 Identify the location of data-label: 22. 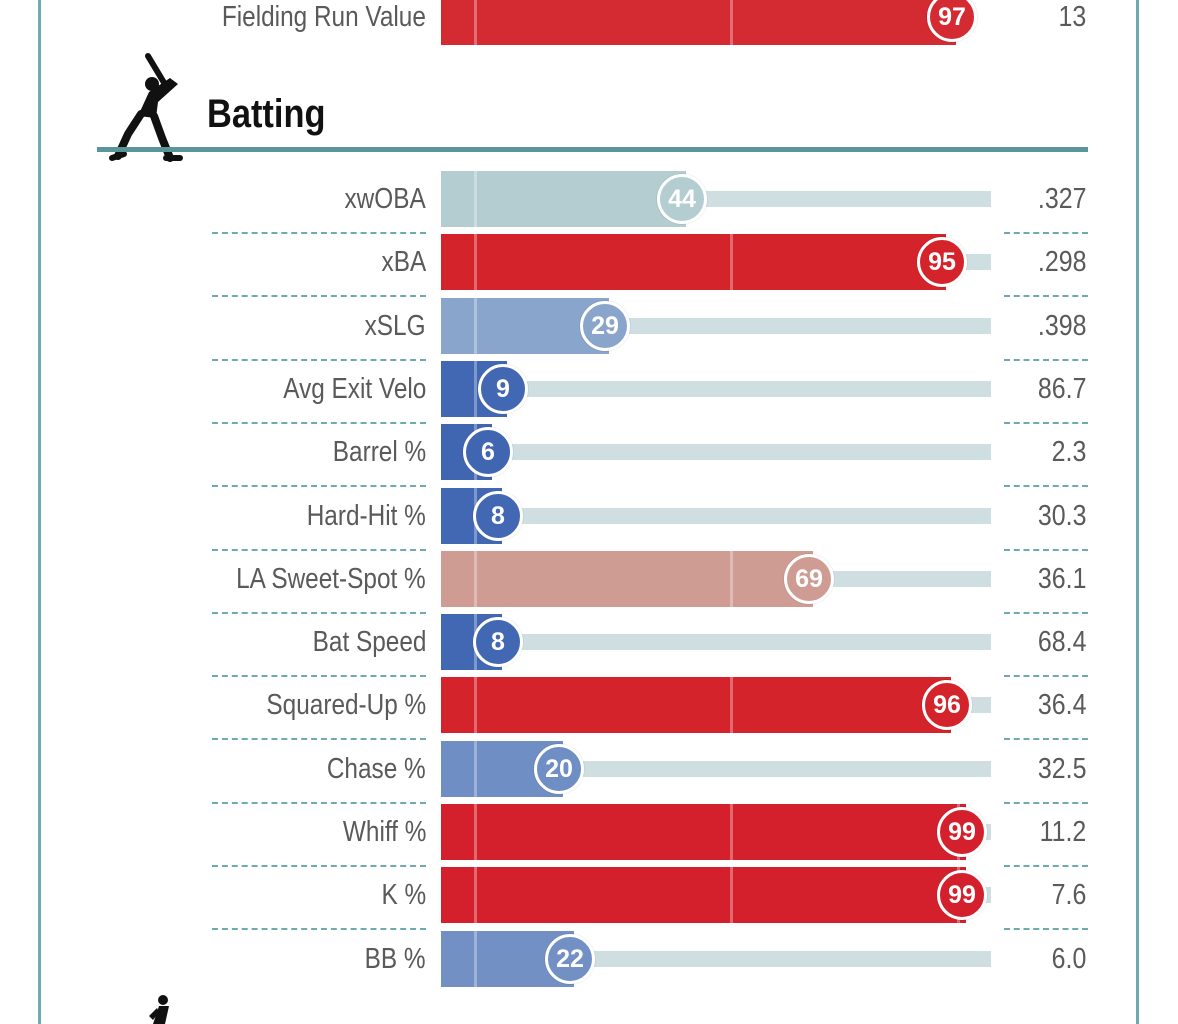
(570, 959).